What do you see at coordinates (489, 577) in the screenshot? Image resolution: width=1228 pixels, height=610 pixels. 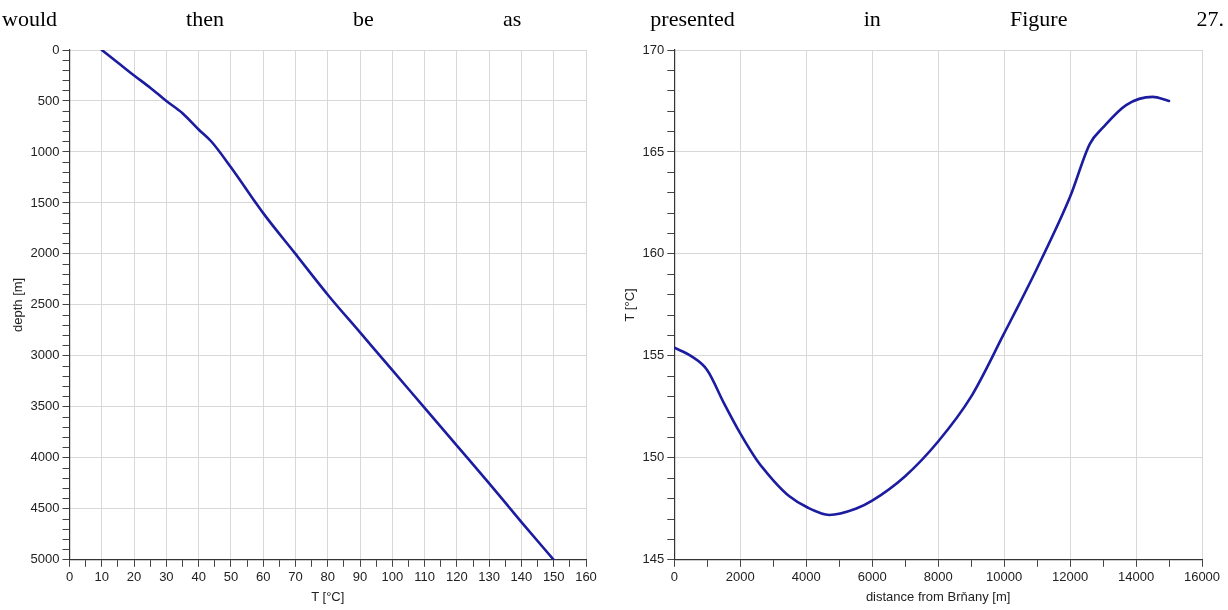 I see `x-tick-label: 130` at bounding box center [489, 577].